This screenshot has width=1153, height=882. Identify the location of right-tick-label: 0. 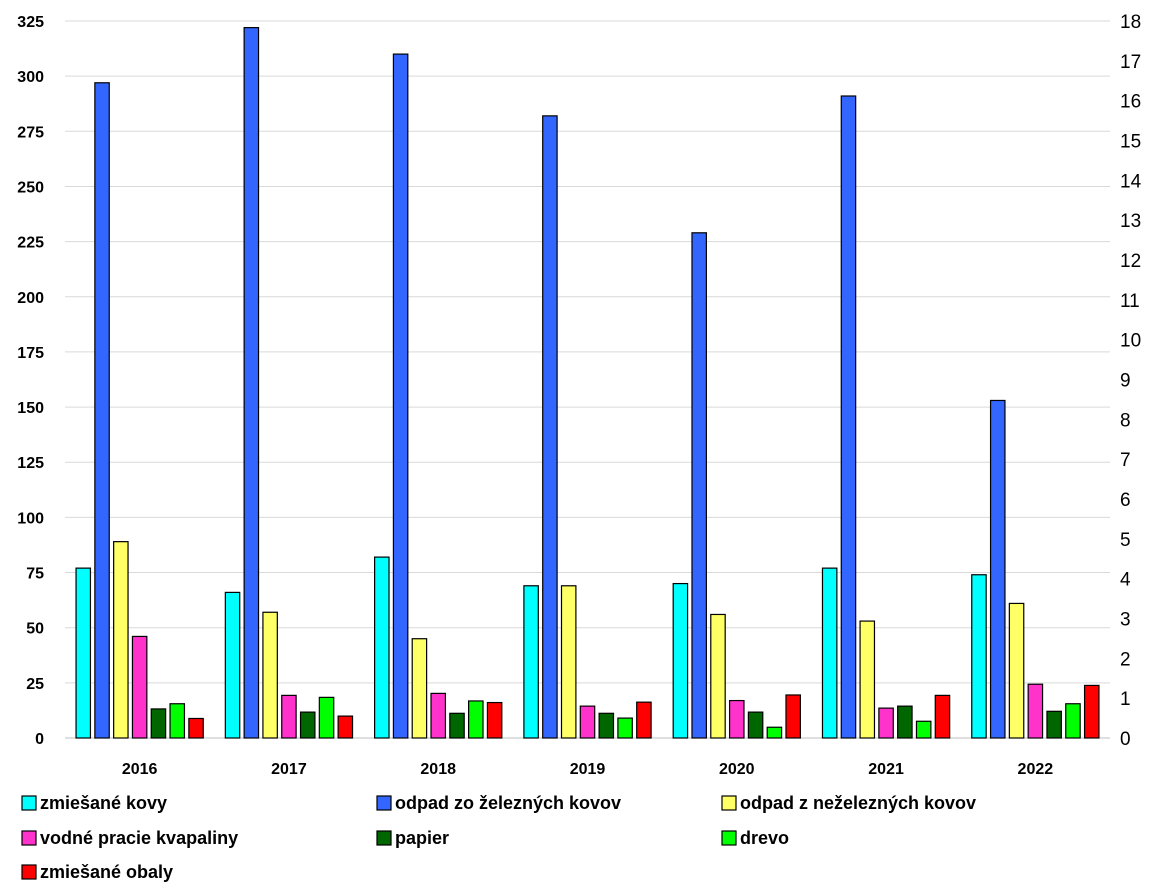
(1125, 739).